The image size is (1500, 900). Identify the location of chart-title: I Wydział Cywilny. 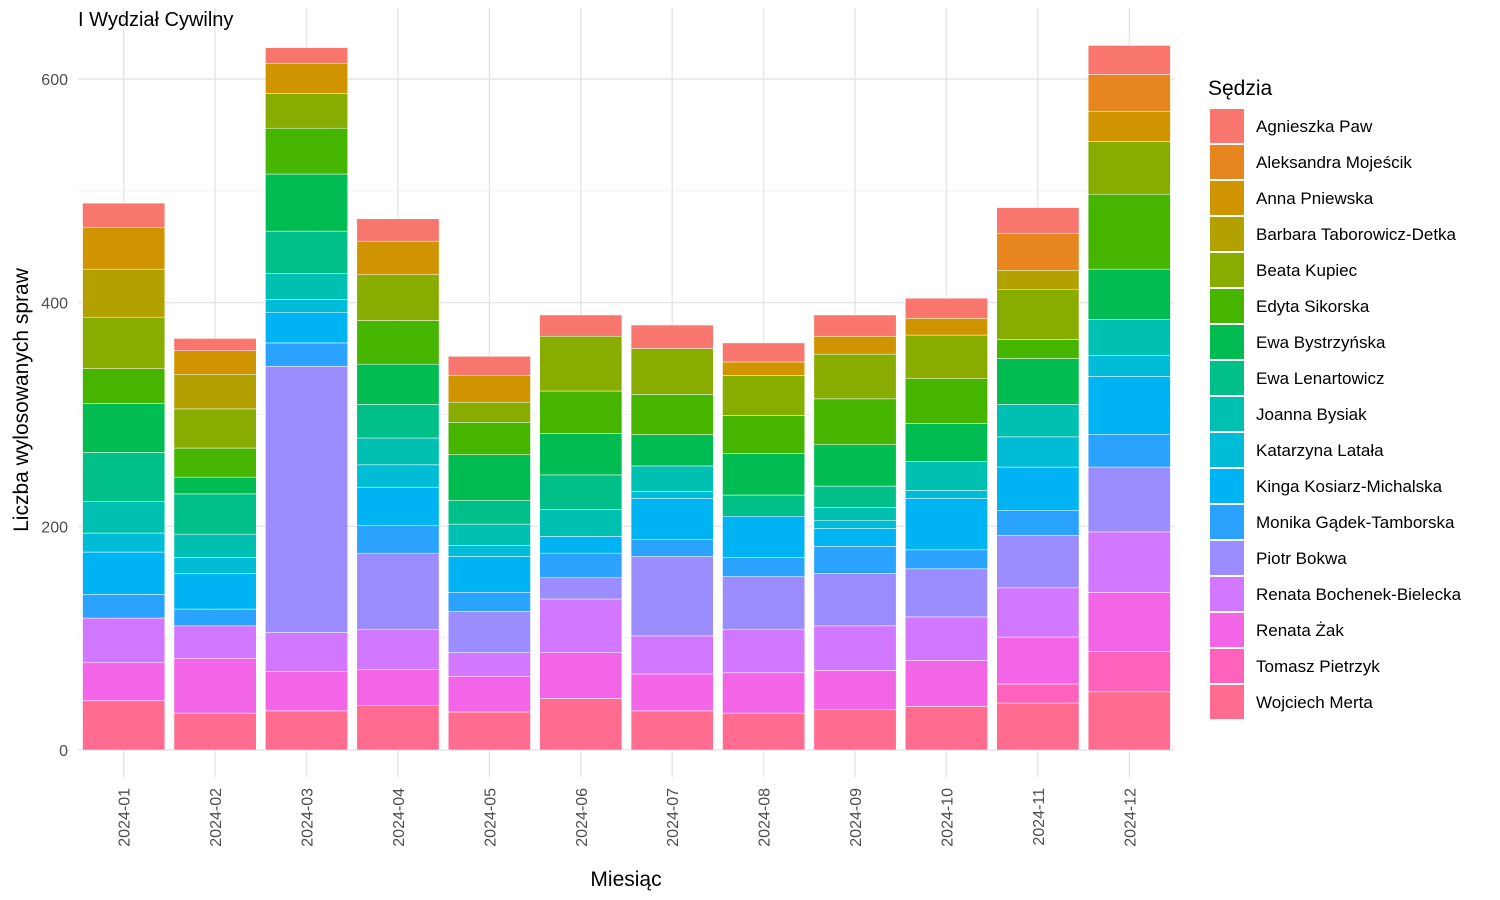
(155, 20).